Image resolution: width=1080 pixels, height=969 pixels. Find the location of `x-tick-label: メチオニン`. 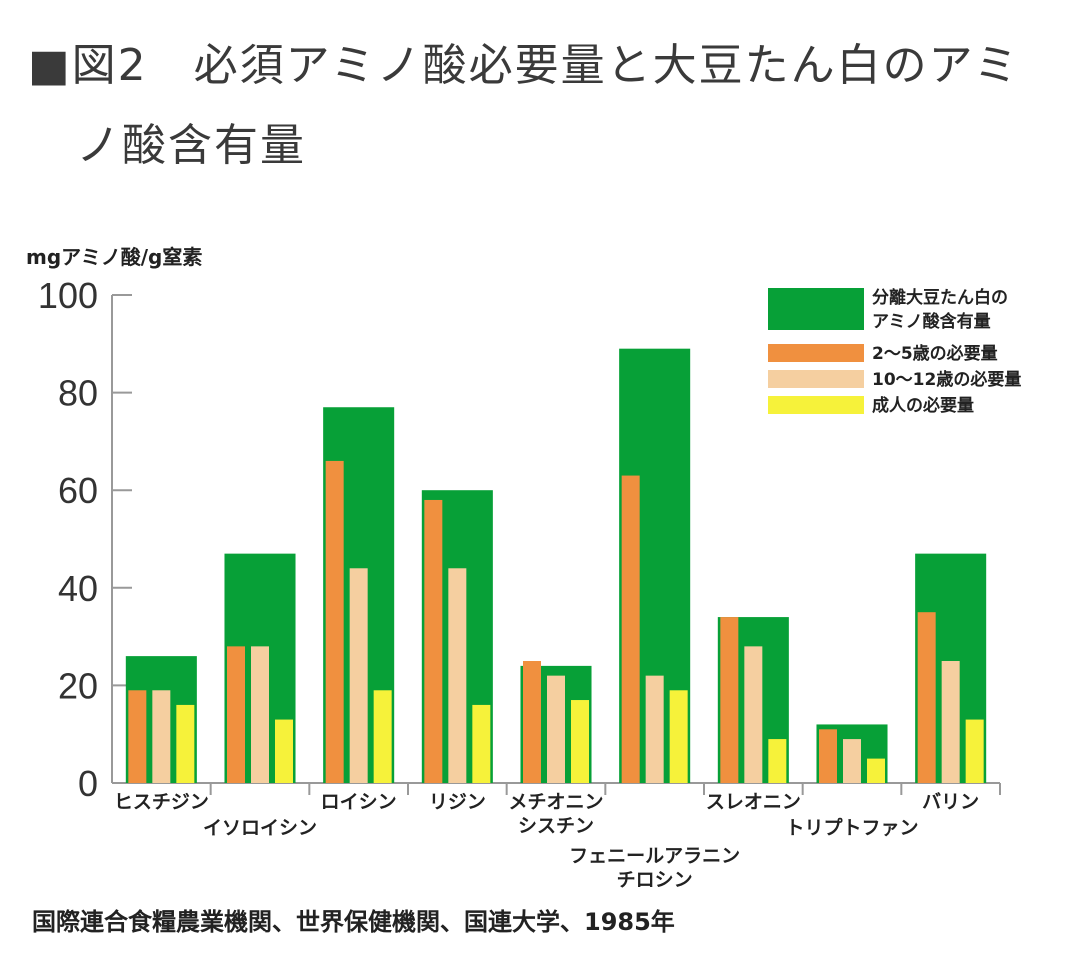

x-tick-label: メチオニン is located at coordinates (555, 802).